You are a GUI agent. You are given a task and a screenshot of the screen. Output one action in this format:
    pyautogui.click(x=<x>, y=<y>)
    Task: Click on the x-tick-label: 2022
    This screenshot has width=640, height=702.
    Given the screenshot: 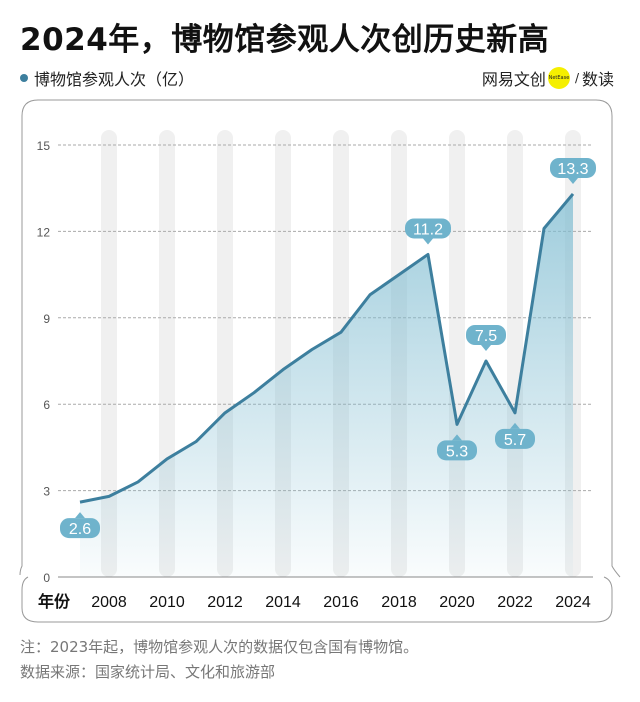 What is the action you would take?
    pyautogui.click(x=515, y=602)
    